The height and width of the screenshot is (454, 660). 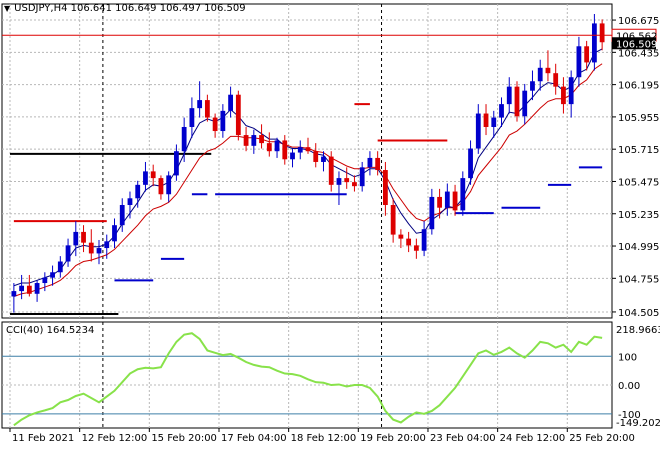 I want to click on cci-header: CCI(40) 164.5234, so click(x=50, y=330).